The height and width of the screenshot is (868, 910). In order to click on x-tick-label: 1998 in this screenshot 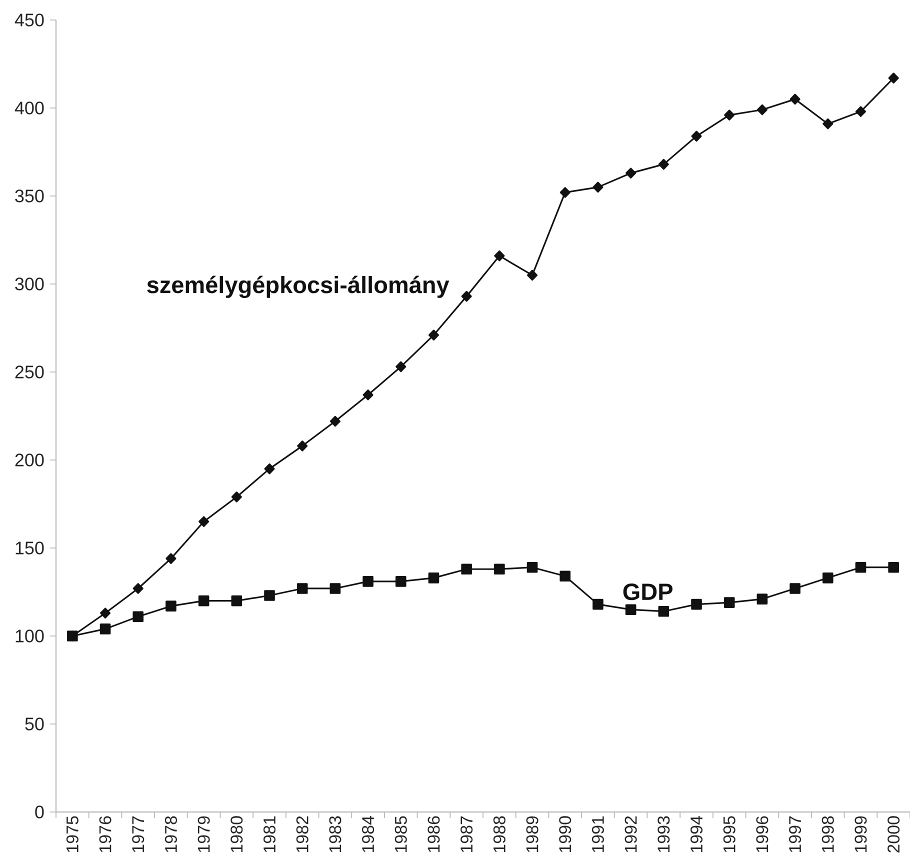, I will do `click(828, 834)`.